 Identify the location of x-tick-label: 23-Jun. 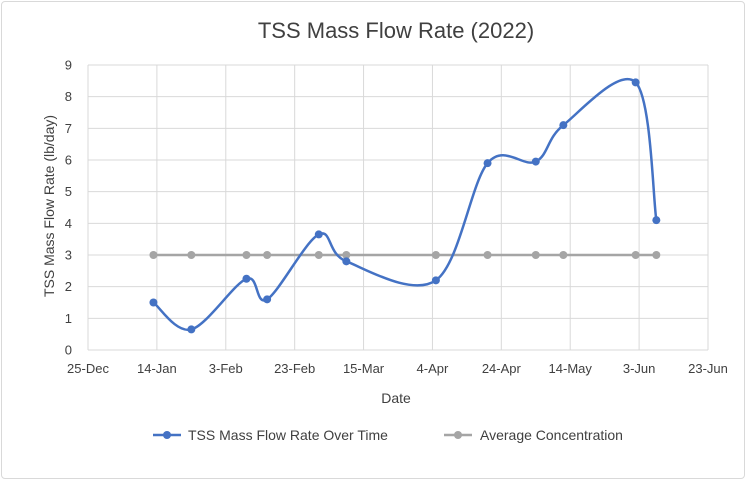
(708, 368).